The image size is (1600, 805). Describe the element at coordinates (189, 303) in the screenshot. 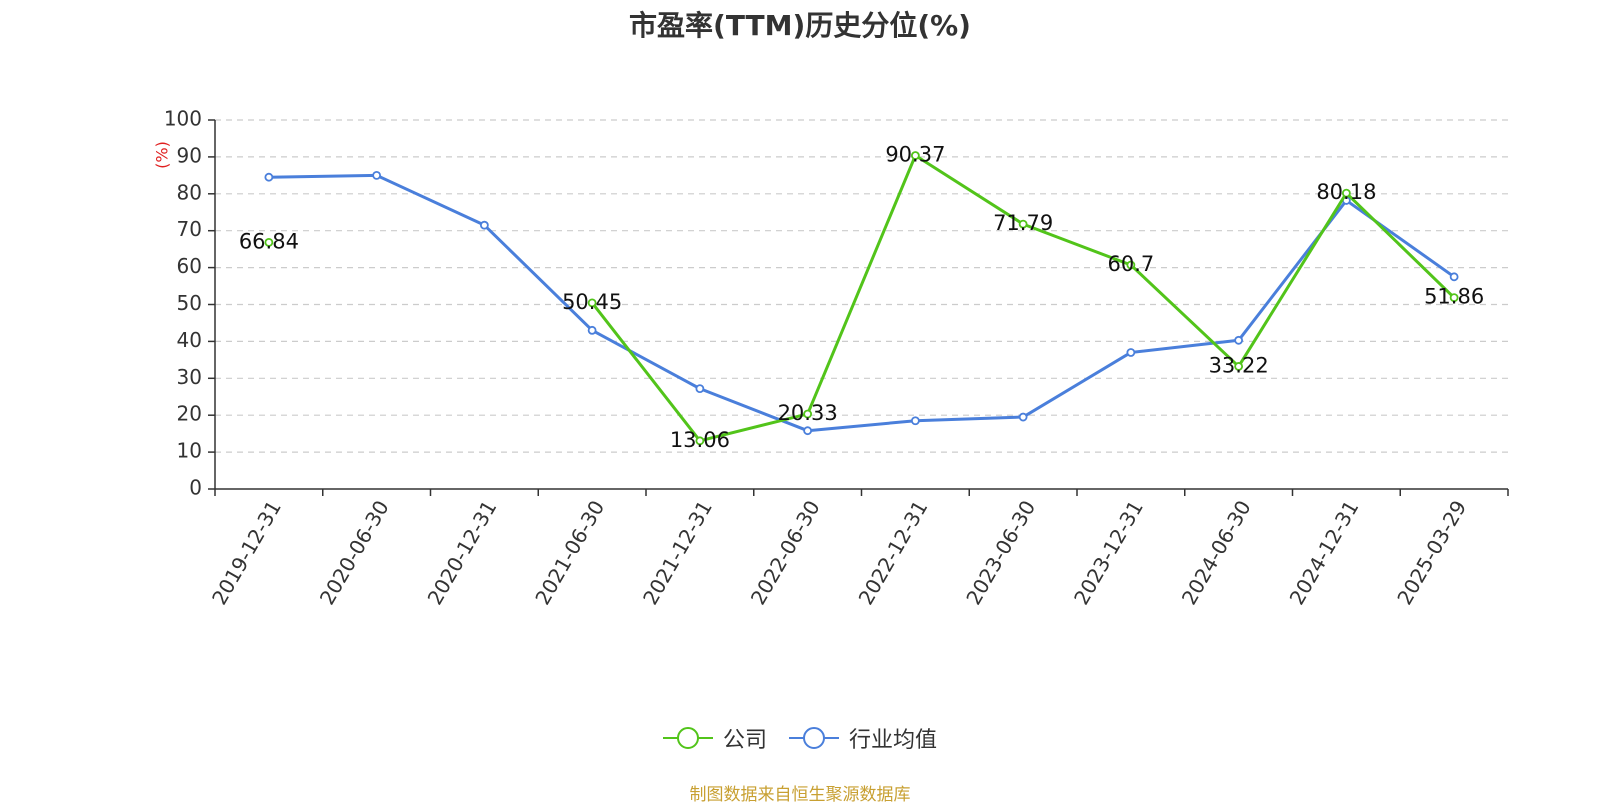

I see `y-tick-label: 50` at that location.